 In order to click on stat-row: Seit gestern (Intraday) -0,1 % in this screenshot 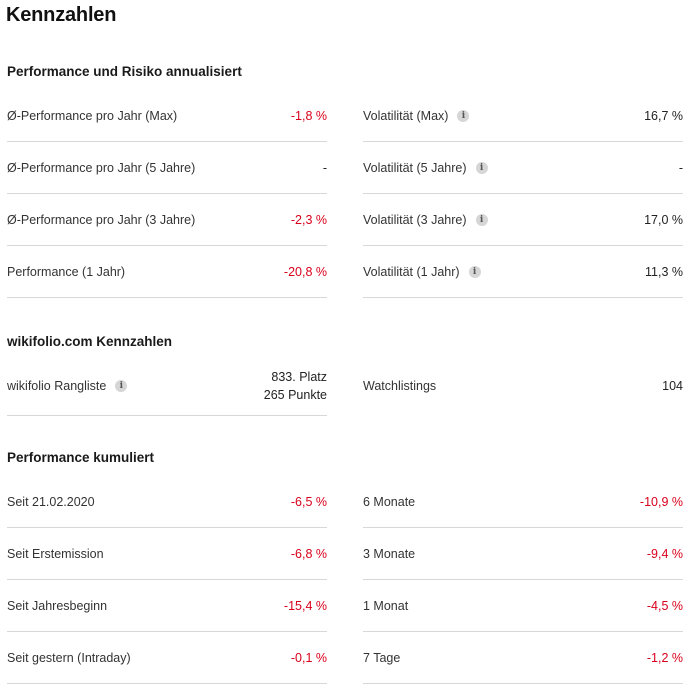, I will do `click(167, 658)`.